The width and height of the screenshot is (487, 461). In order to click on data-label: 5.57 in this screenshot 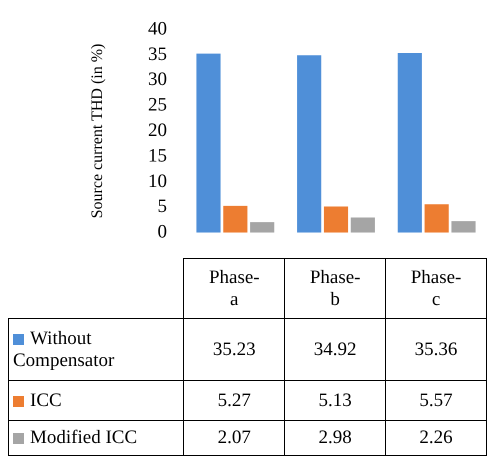, I will do `click(436, 400)`.